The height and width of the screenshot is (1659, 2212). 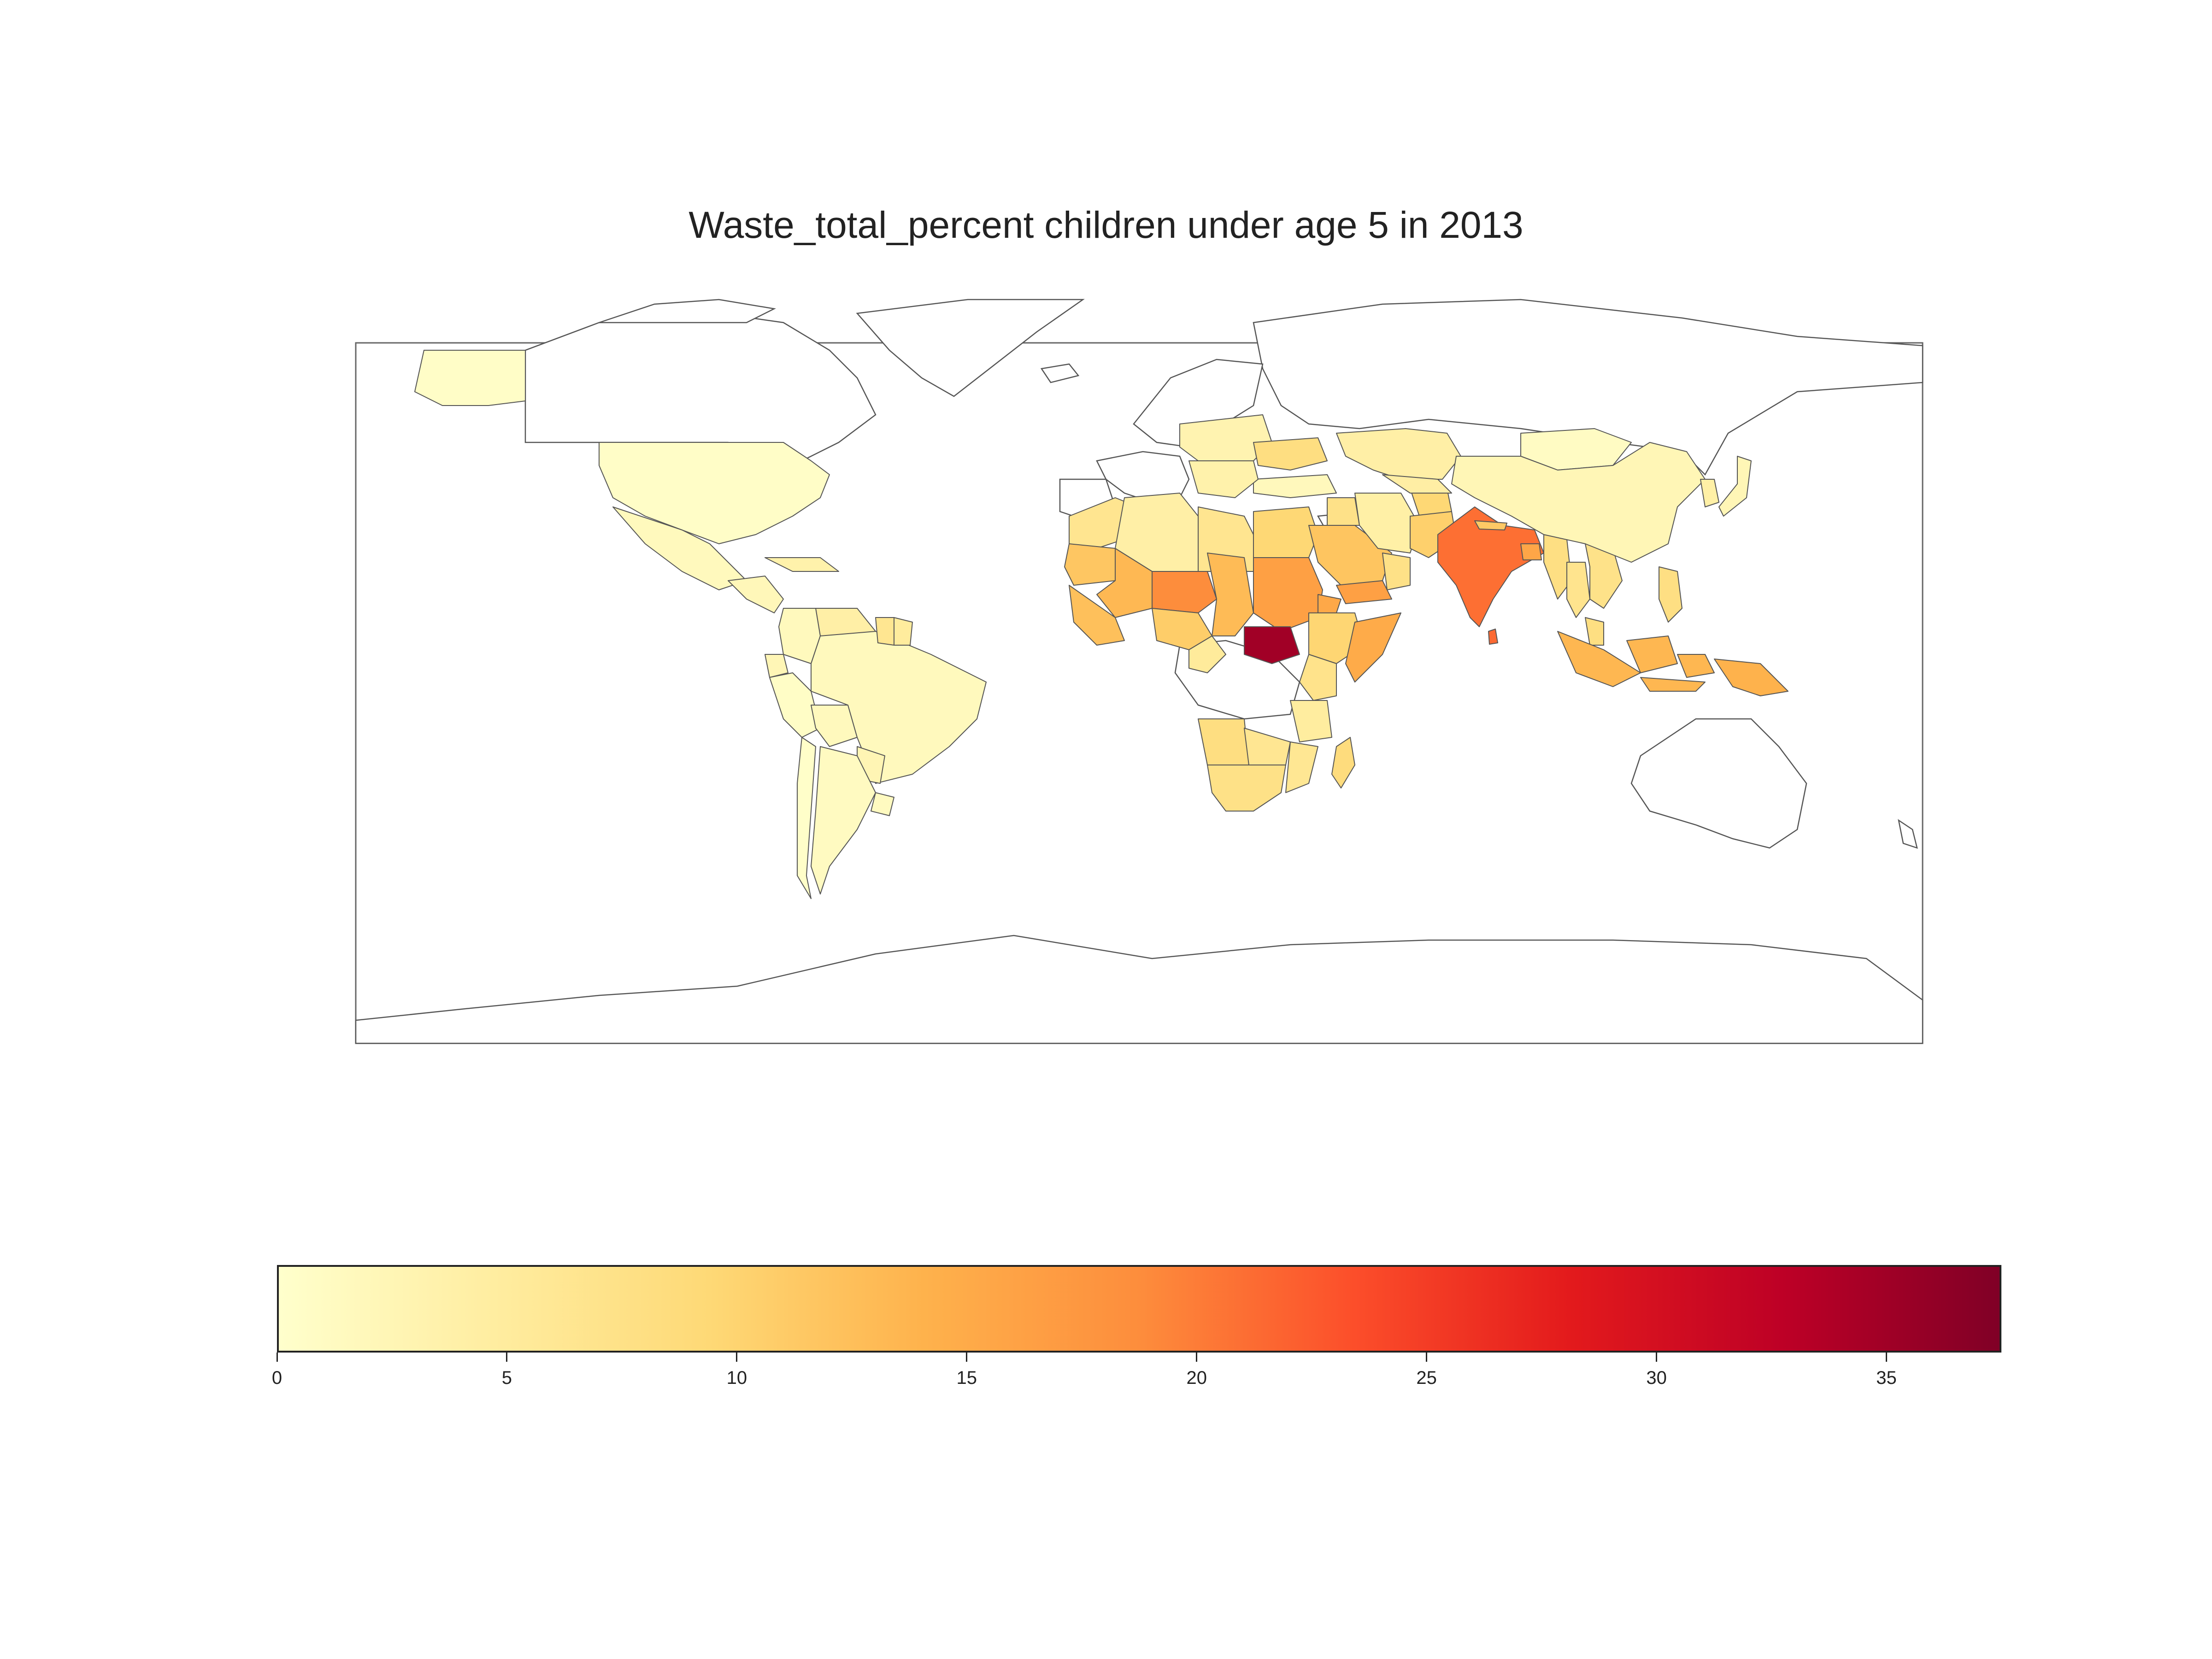 What do you see at coordinates (687, 311) in the screenshot?
I see `arctic-islands` at bounding box center [687, 311].